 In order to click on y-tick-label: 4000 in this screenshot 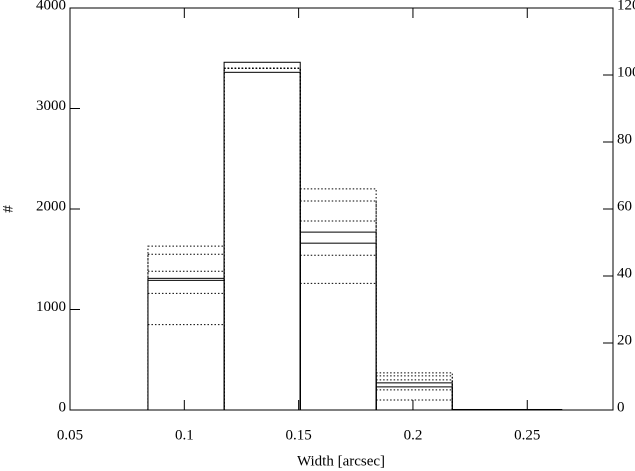, I will do `click(51, 6)`.